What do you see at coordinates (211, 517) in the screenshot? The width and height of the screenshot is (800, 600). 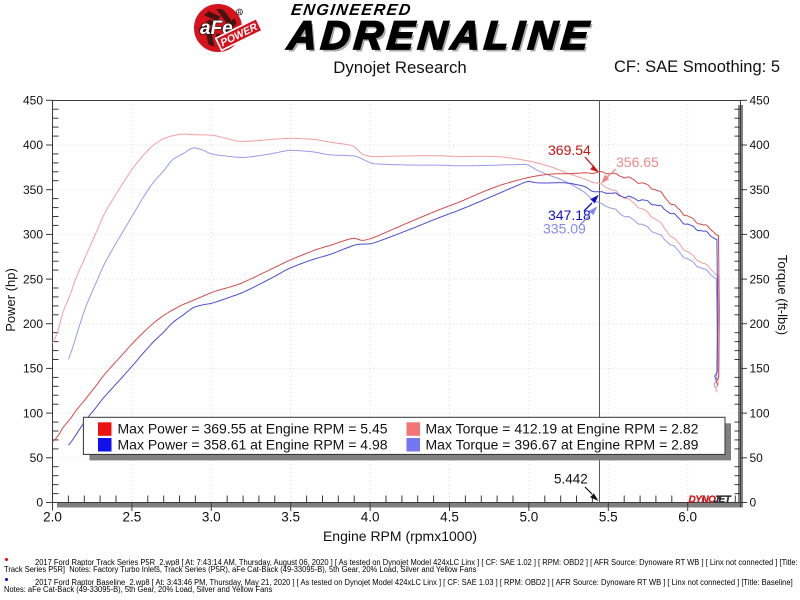 I see `svg-text: 3.0` at bounding box center [211, 517].